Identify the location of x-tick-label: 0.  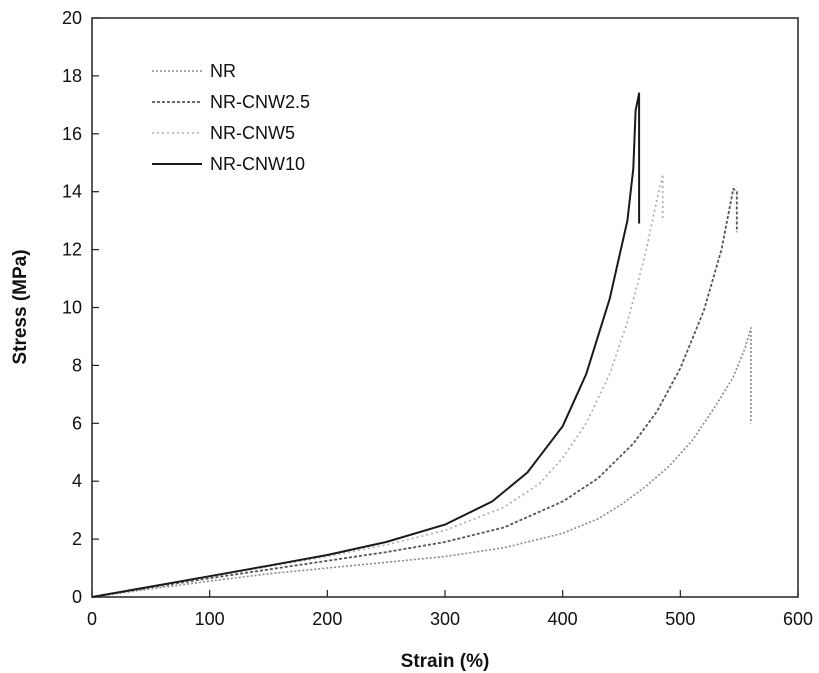
(92, 619).